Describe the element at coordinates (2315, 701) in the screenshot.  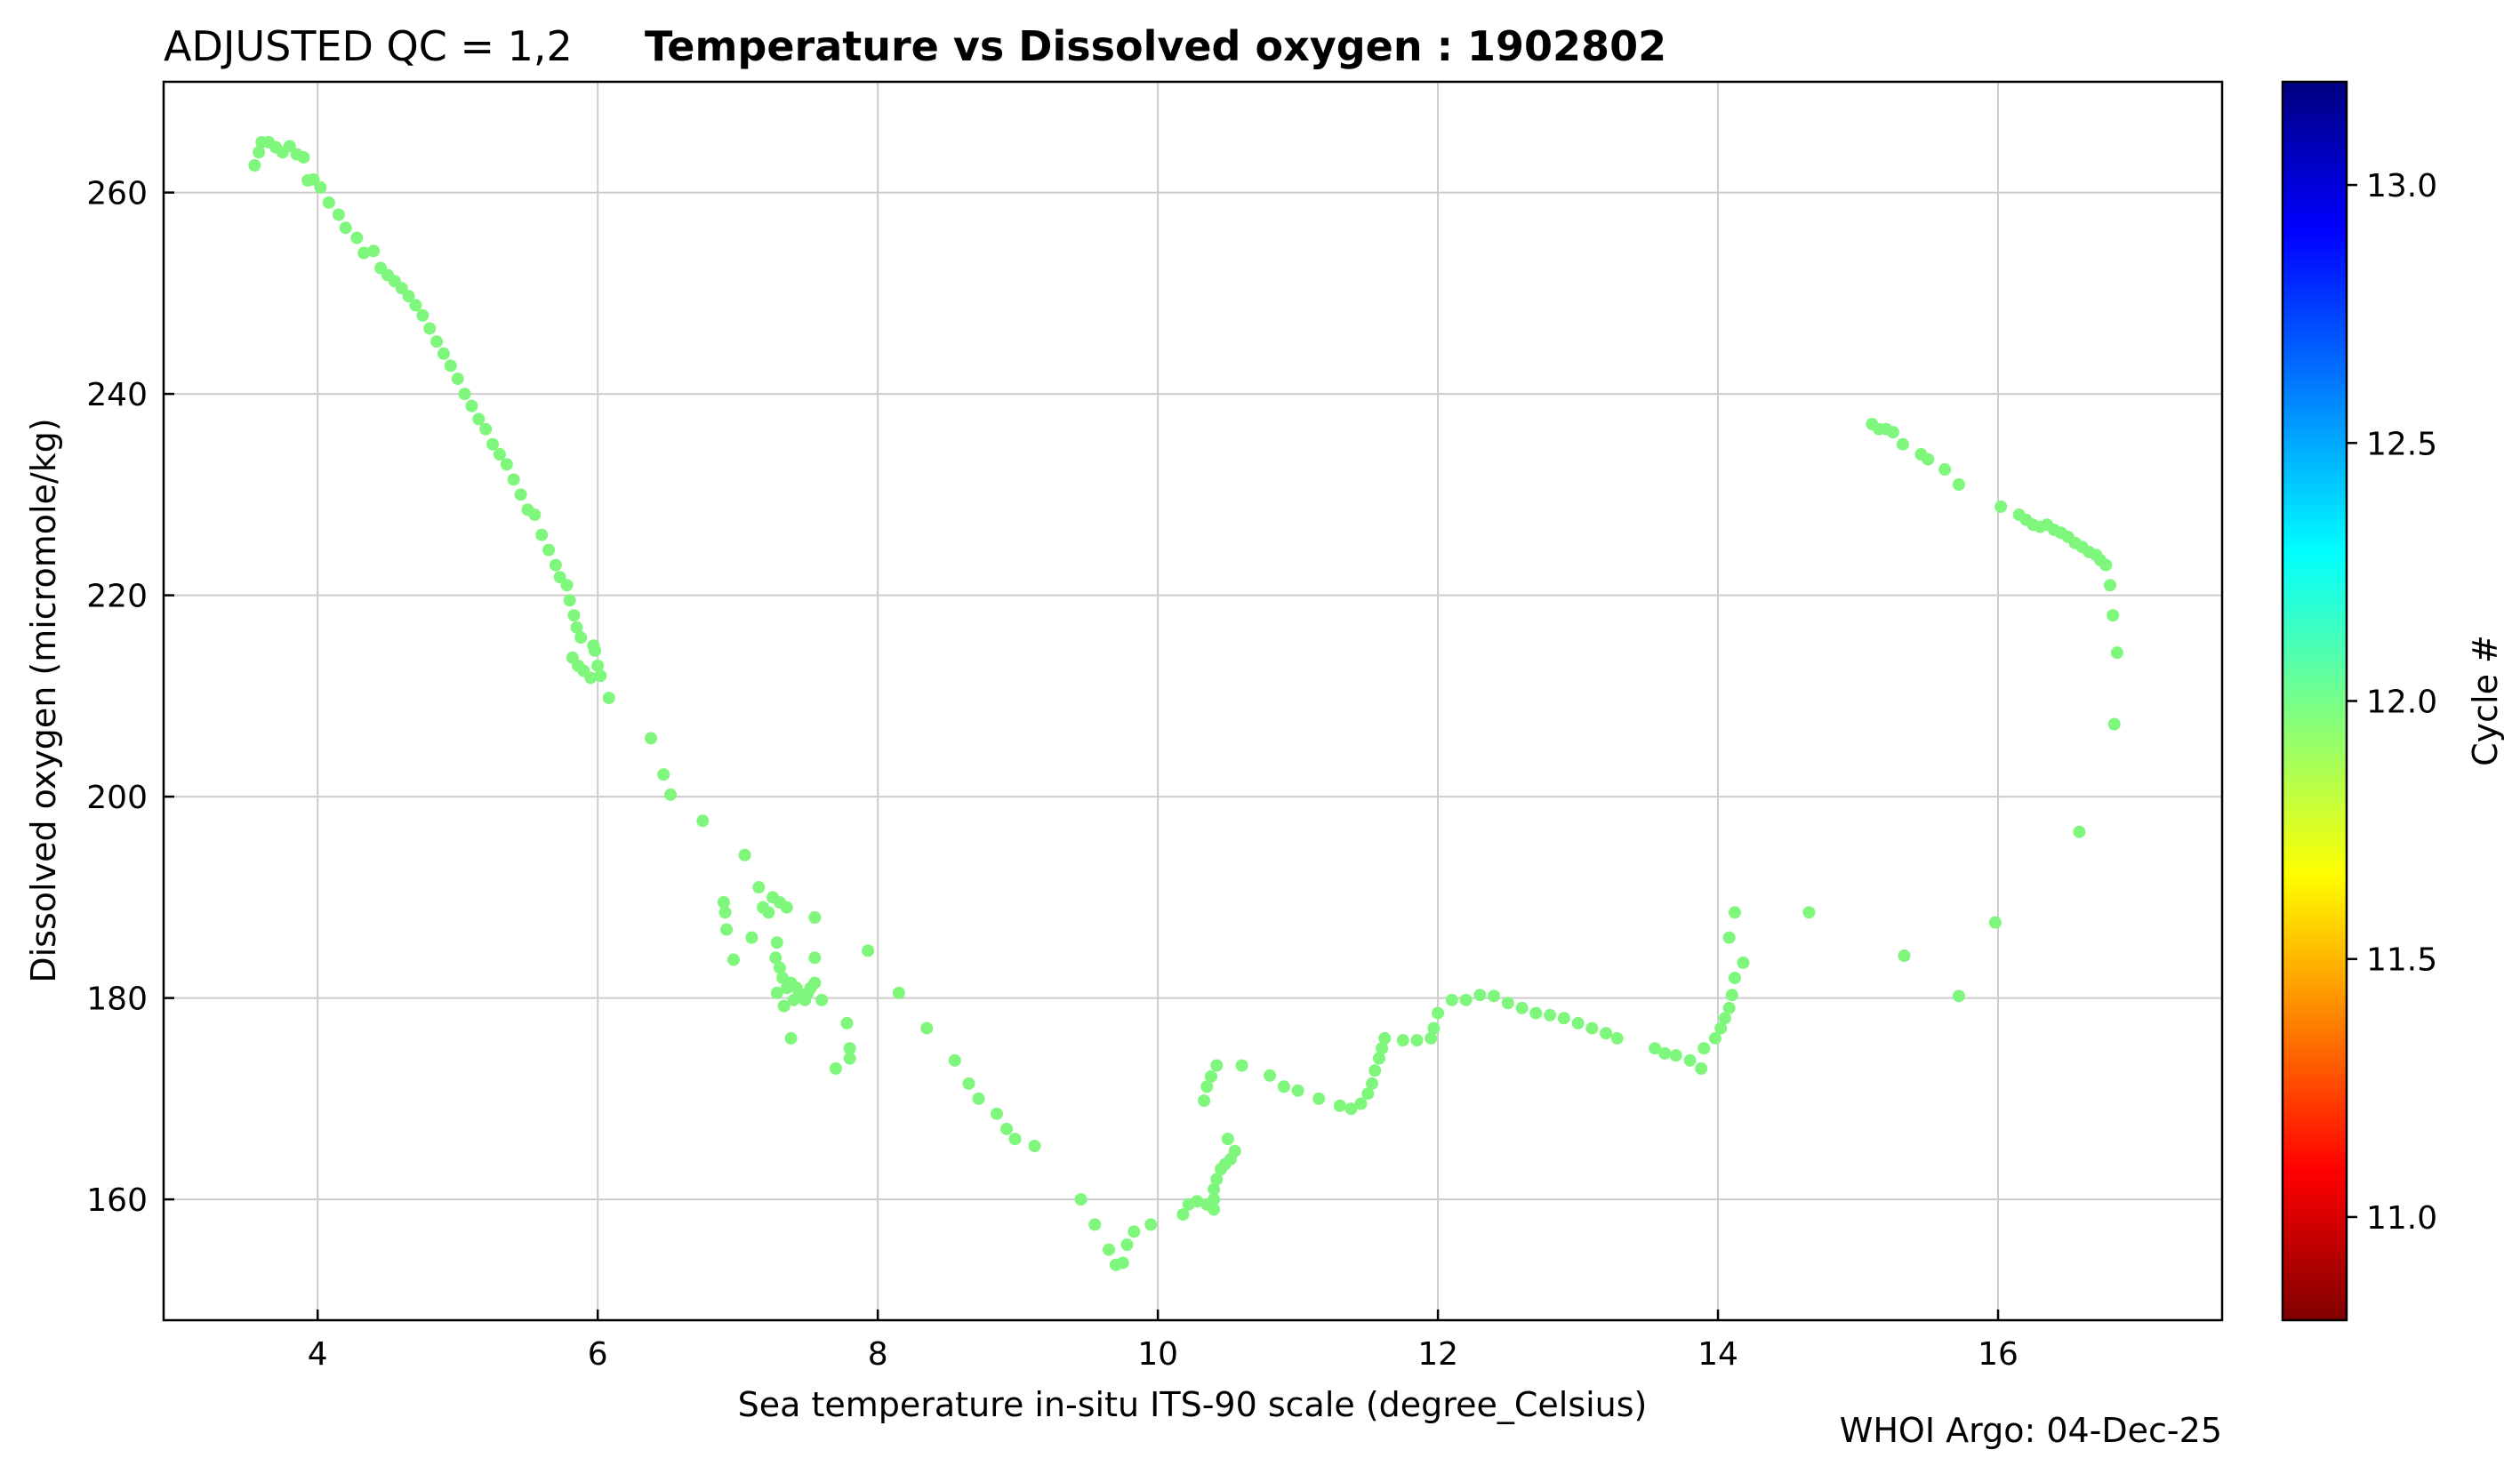
I see `colorbar` at that location.